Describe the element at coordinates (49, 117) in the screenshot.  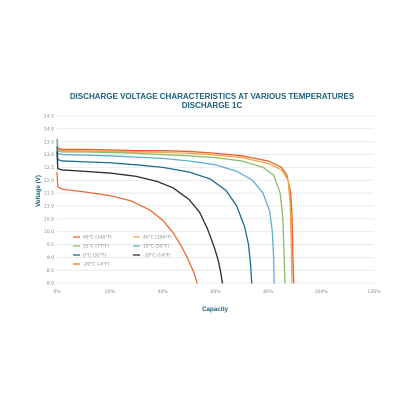
I see `y-tick-label: 14.5` at that location.